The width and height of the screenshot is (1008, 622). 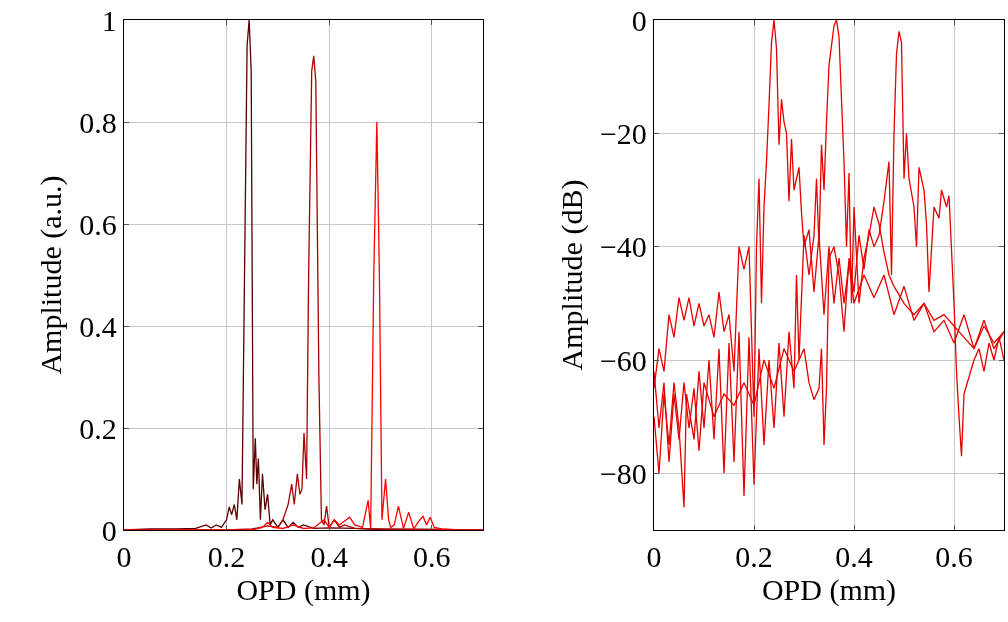 What do you see at coordinates (98, 326) in the screenshot?
I see `y-tick-label: 0.4` at bounding box center [98, 326].